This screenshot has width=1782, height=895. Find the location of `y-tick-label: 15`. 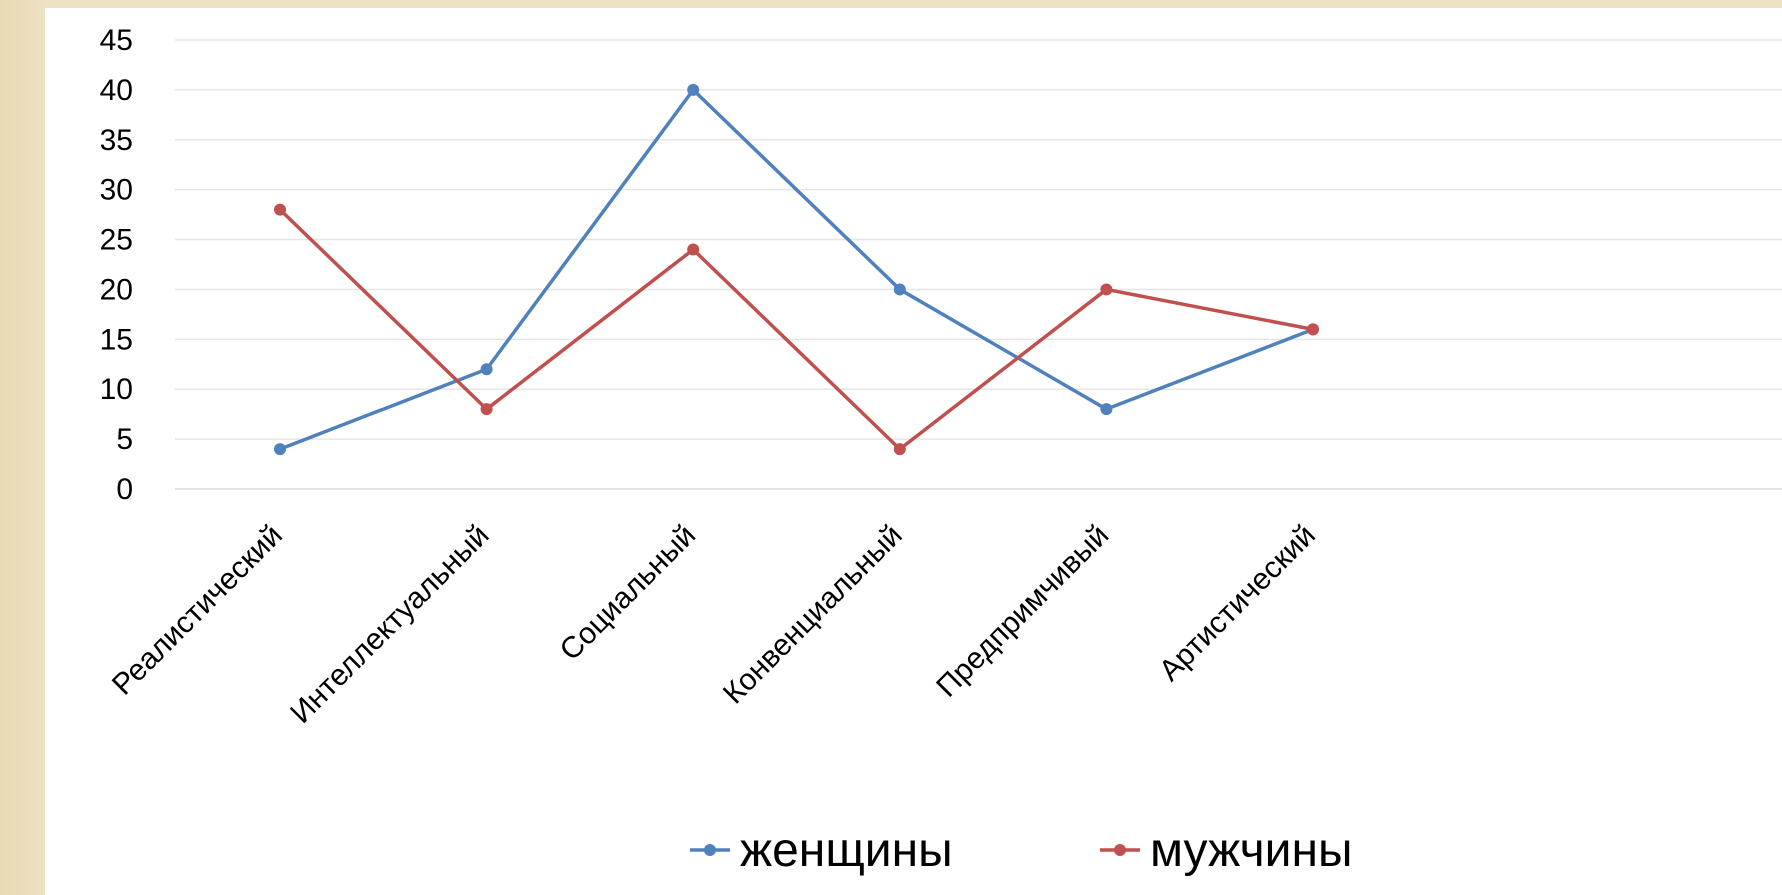

y-tick-label: 15 is located at coordinates (116, 339).